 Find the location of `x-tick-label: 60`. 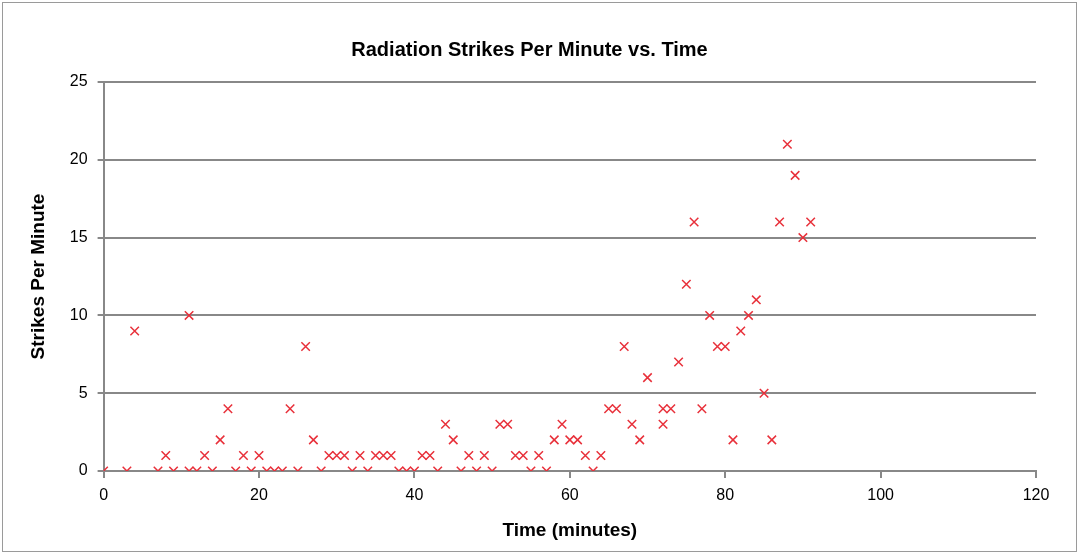

x-tick-label: 60 is located at coordinates (569, 495).